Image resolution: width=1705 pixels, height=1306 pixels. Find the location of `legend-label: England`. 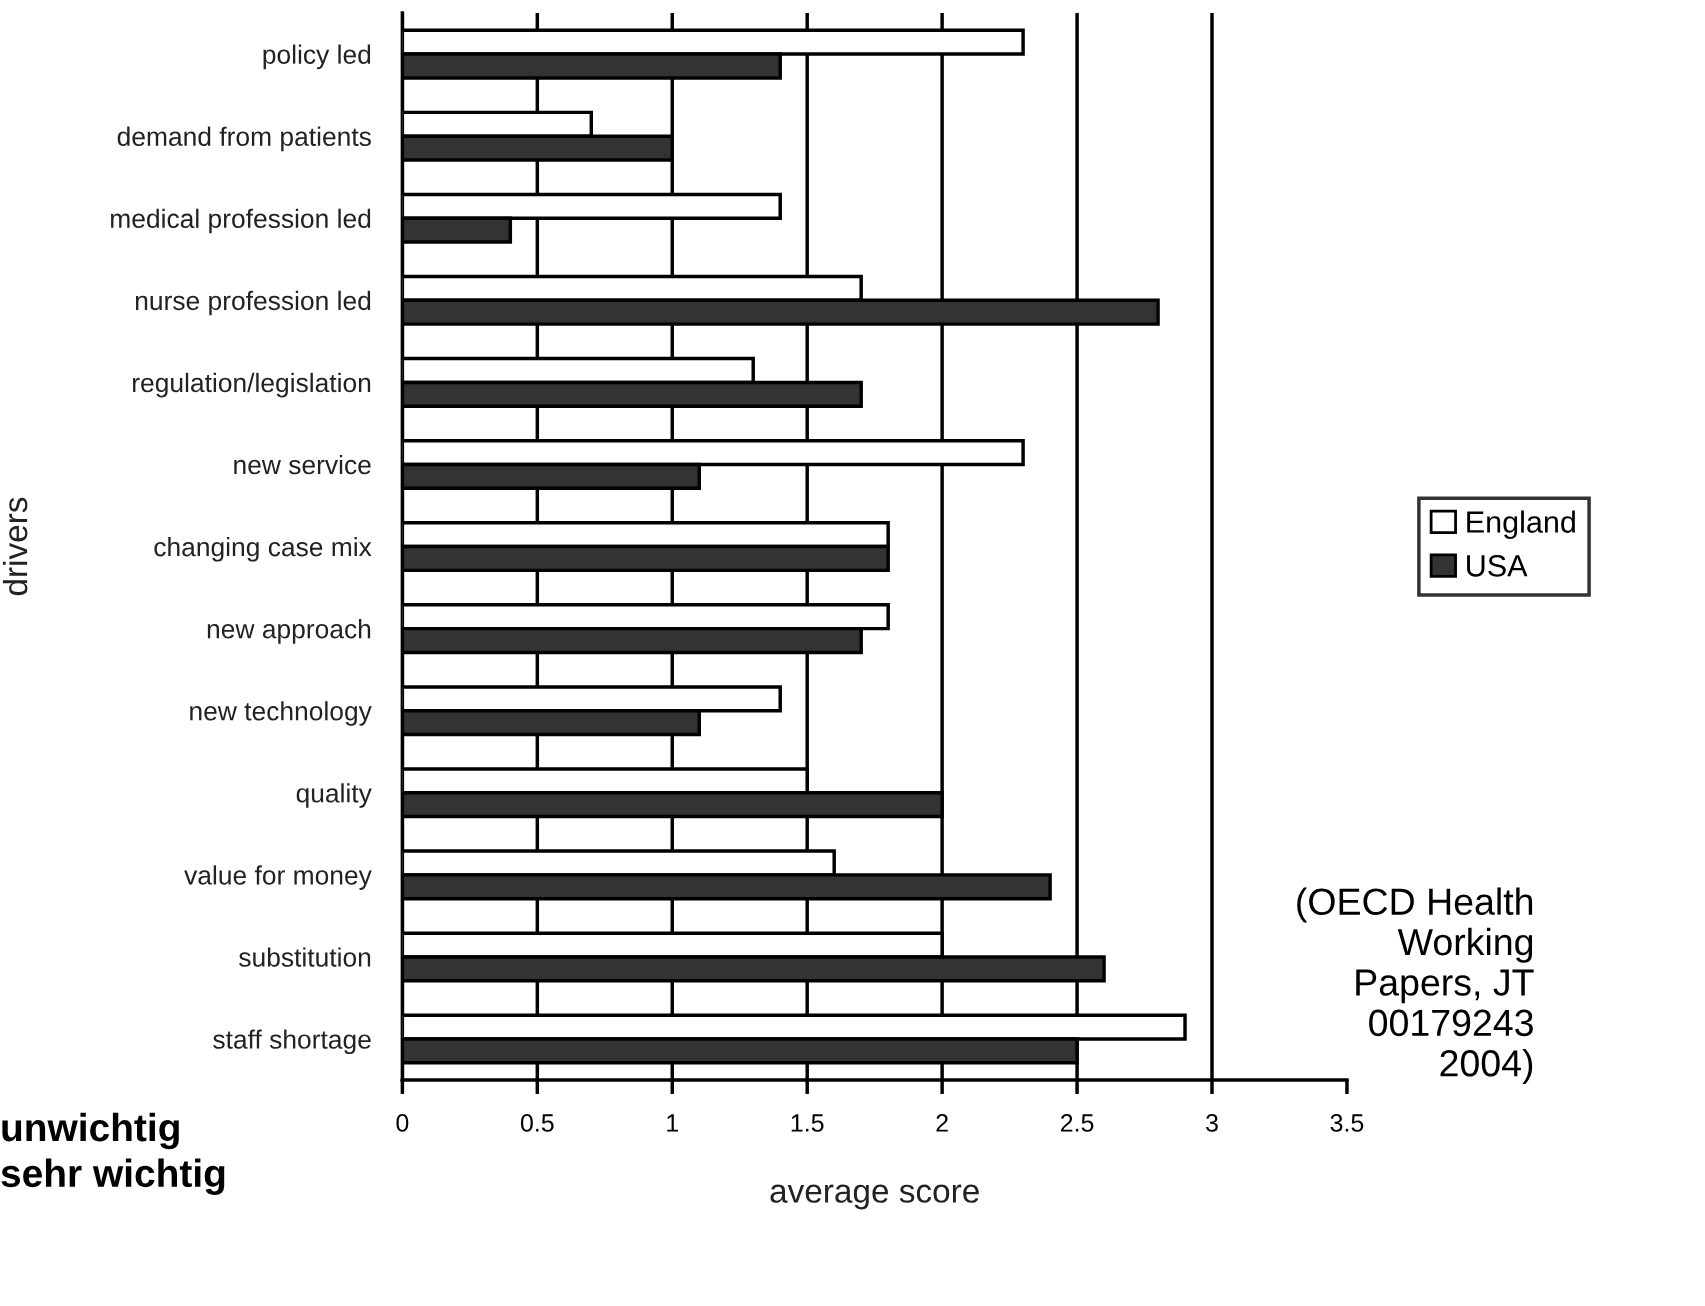

legend-label: England is located at coordinates (1521, 524).